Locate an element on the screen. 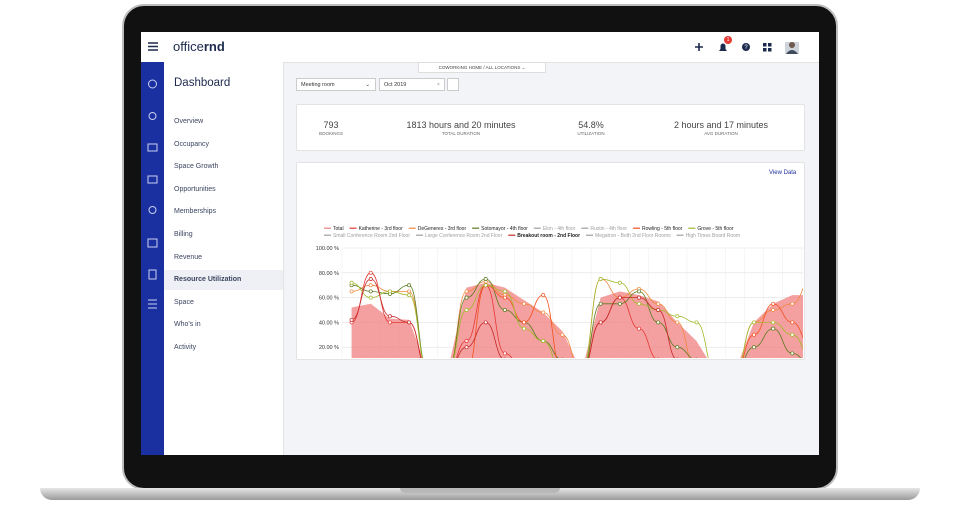 The image size is (960, 516). logo: officernd is located at coordinates (199, 46).